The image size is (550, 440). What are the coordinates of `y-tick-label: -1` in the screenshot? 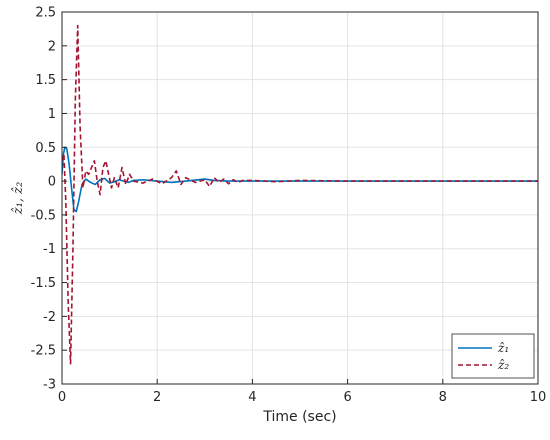 It's located at (49, 249).